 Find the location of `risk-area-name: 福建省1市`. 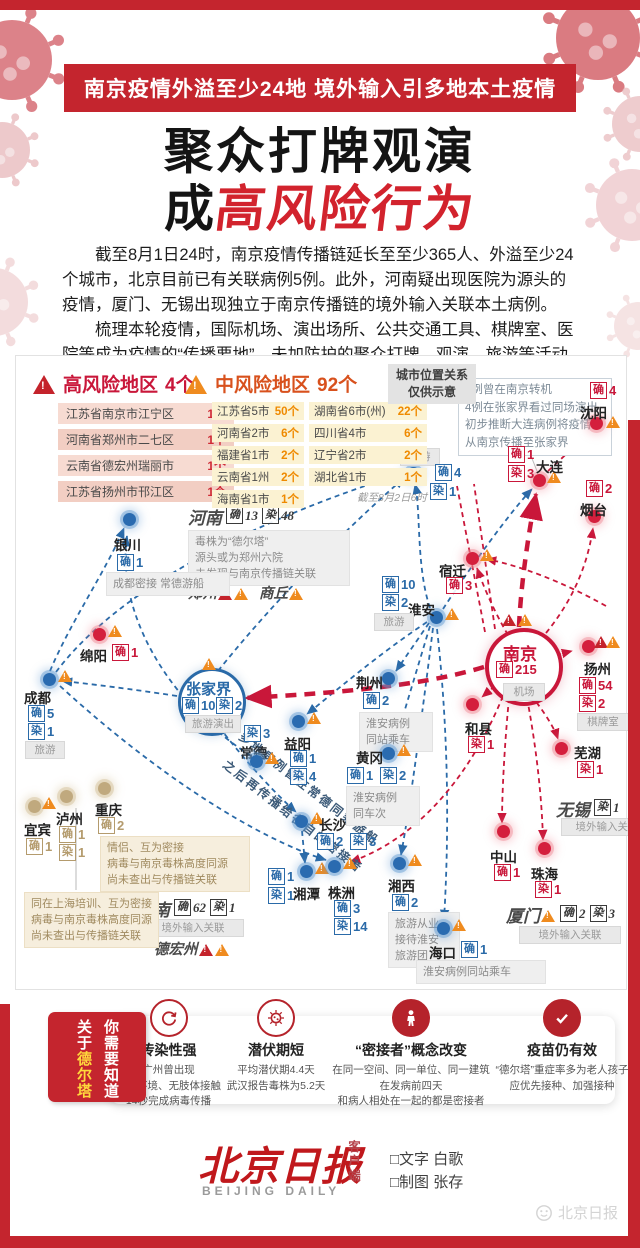

risk-area-name: 福建省1市 is located at coordinates (243, 456).